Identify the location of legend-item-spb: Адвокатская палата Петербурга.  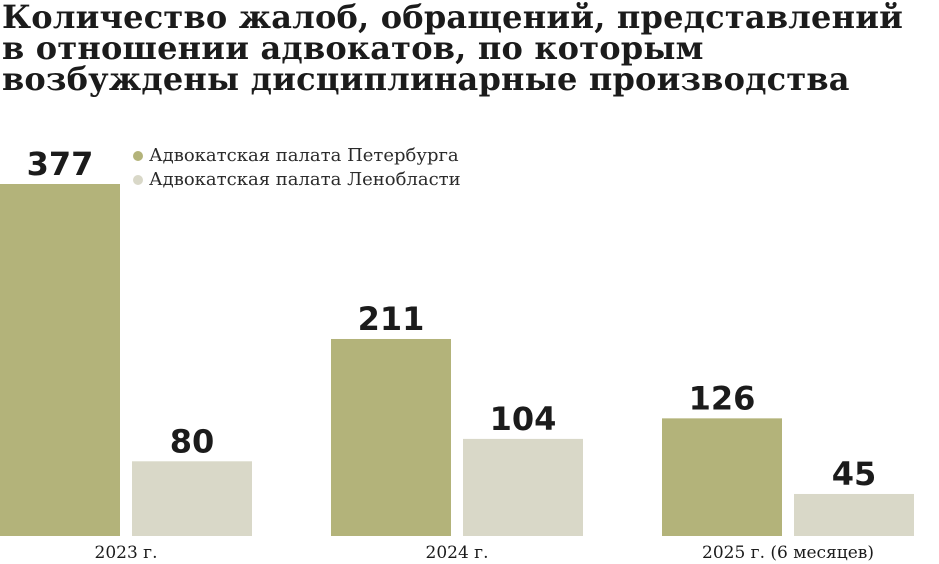
(297, 156).